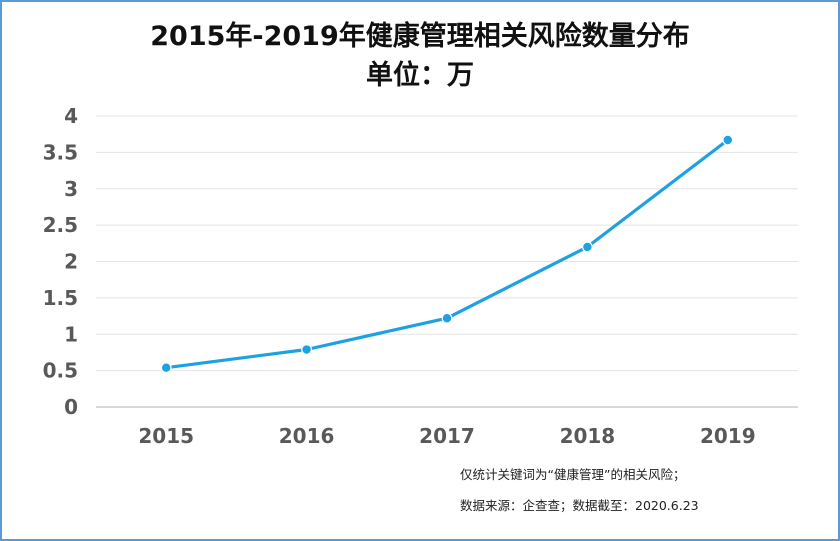 The height and width of the screenshot is (541, 840). Describe the element at coordinates (572, 474) in the screenshot. I see `footnote-scope: 仅统计关键词为“健康管理”的相关风险；` at that location.